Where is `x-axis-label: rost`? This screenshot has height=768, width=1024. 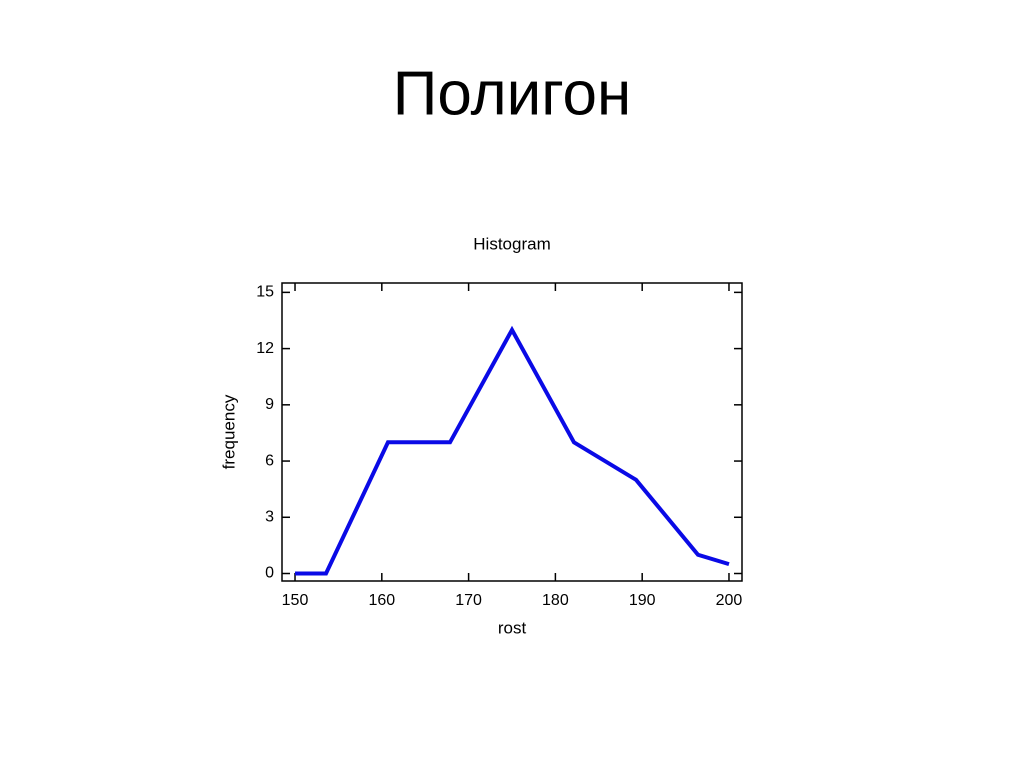 x-axis-label: rost is located at coordinates (512, 627).